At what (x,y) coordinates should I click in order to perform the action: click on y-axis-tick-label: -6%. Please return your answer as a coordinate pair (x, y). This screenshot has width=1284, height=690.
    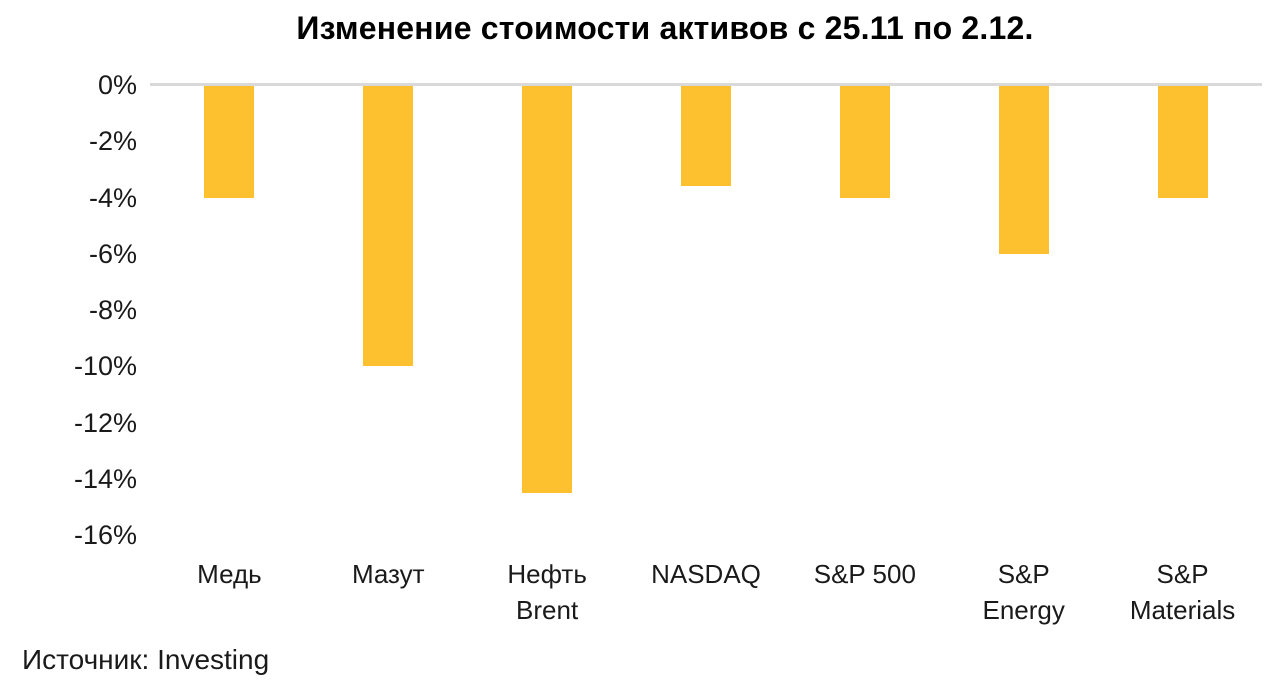
    Looking at the image, I should click on (112, 253).